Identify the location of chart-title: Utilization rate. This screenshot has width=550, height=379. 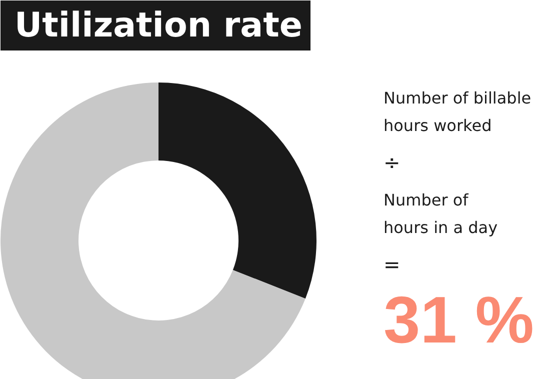
(158, 26).